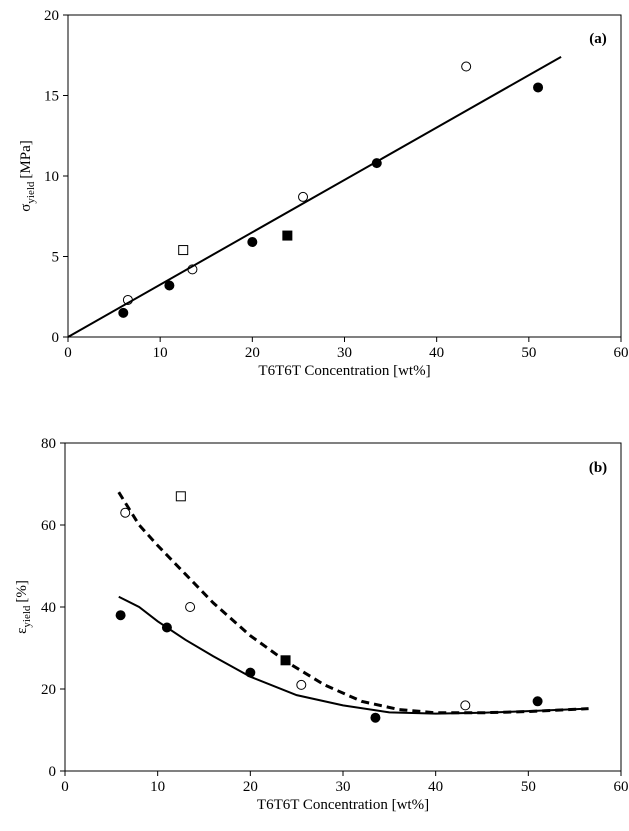  I want to click on y-tick-label: 60, so click(48, 526).